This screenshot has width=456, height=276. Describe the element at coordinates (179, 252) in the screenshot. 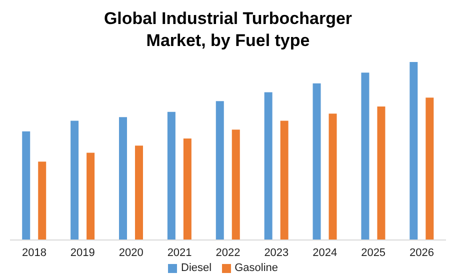

I see `x-tick-label: 2021` at that location.